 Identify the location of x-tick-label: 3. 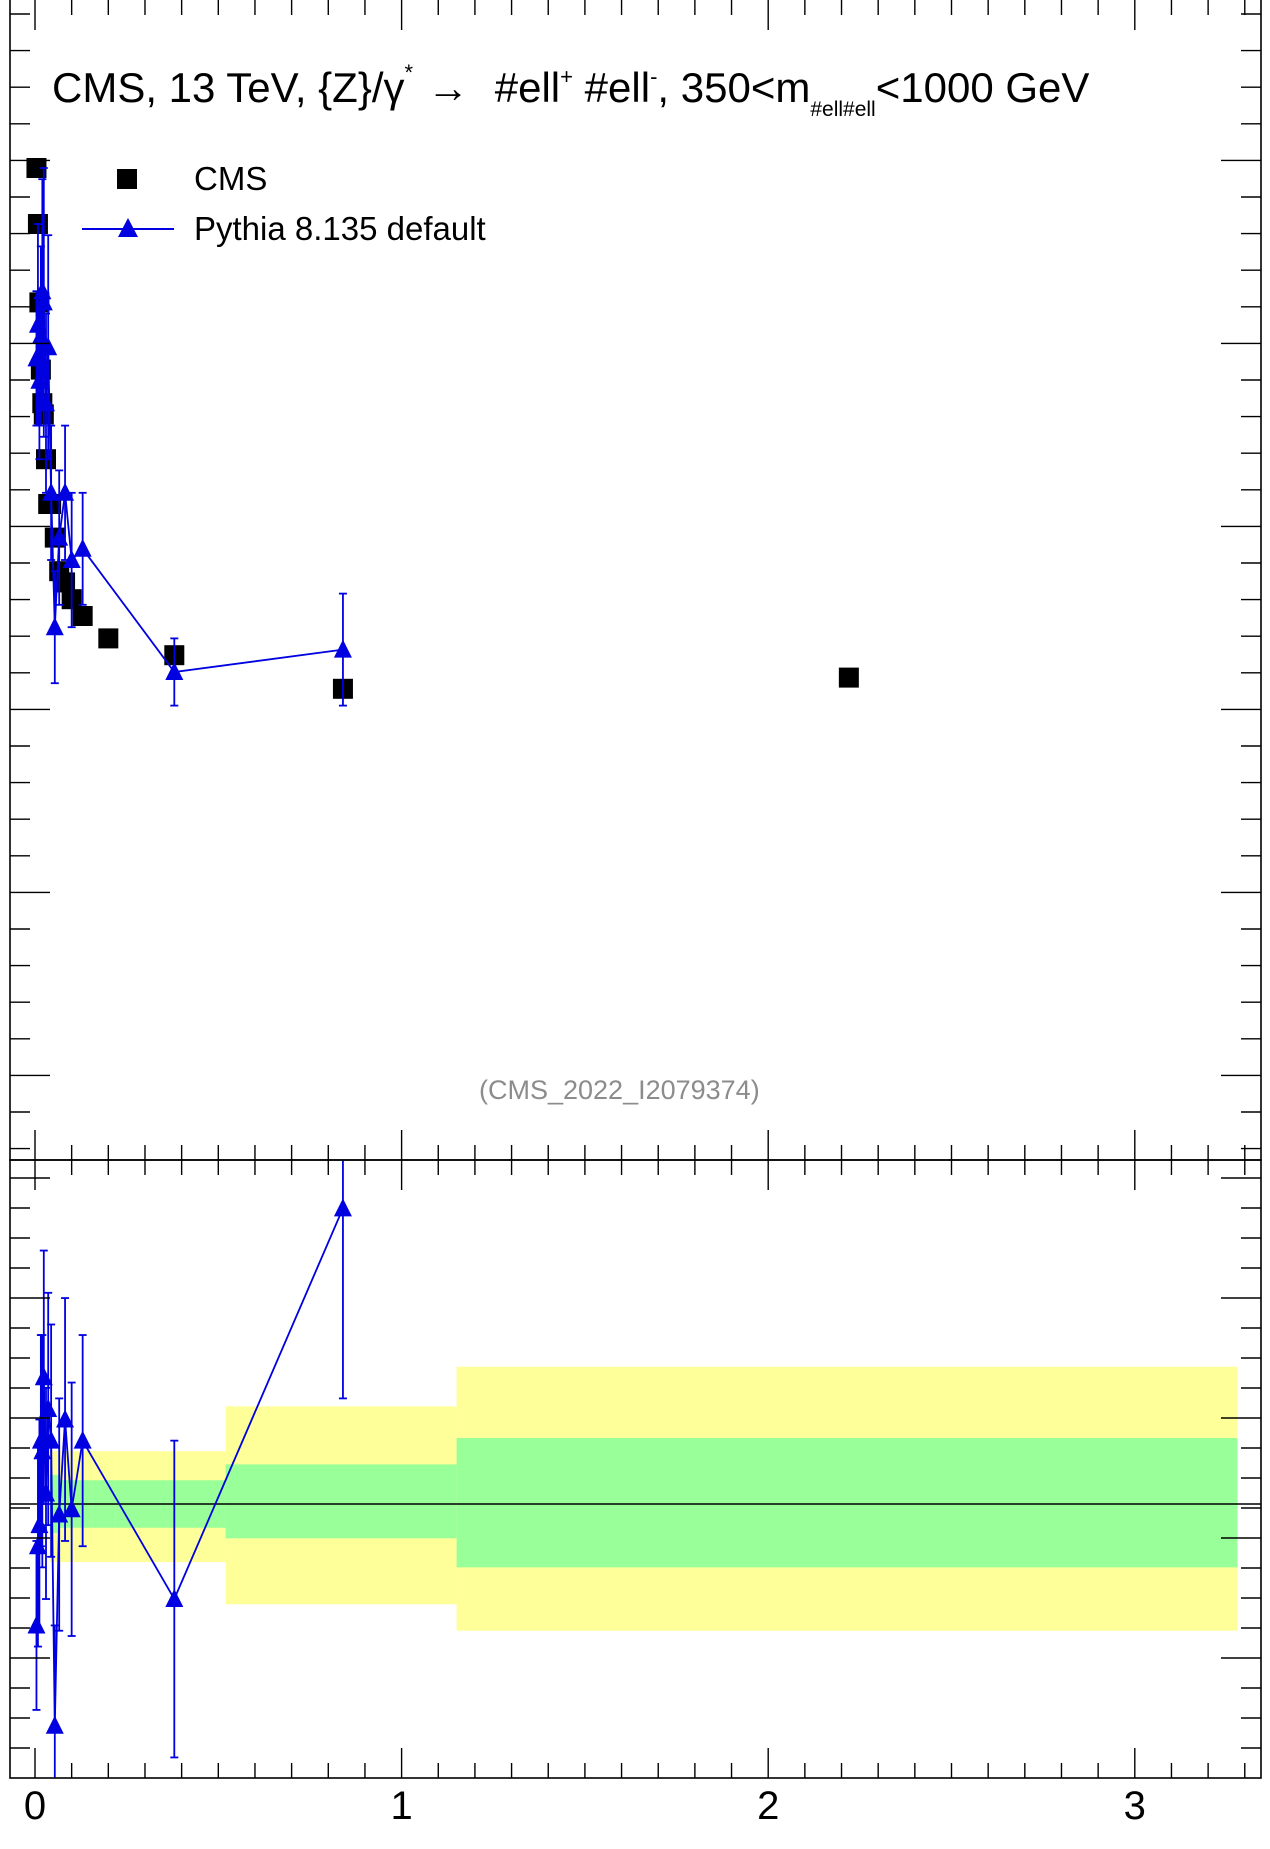
(1135, 1806).